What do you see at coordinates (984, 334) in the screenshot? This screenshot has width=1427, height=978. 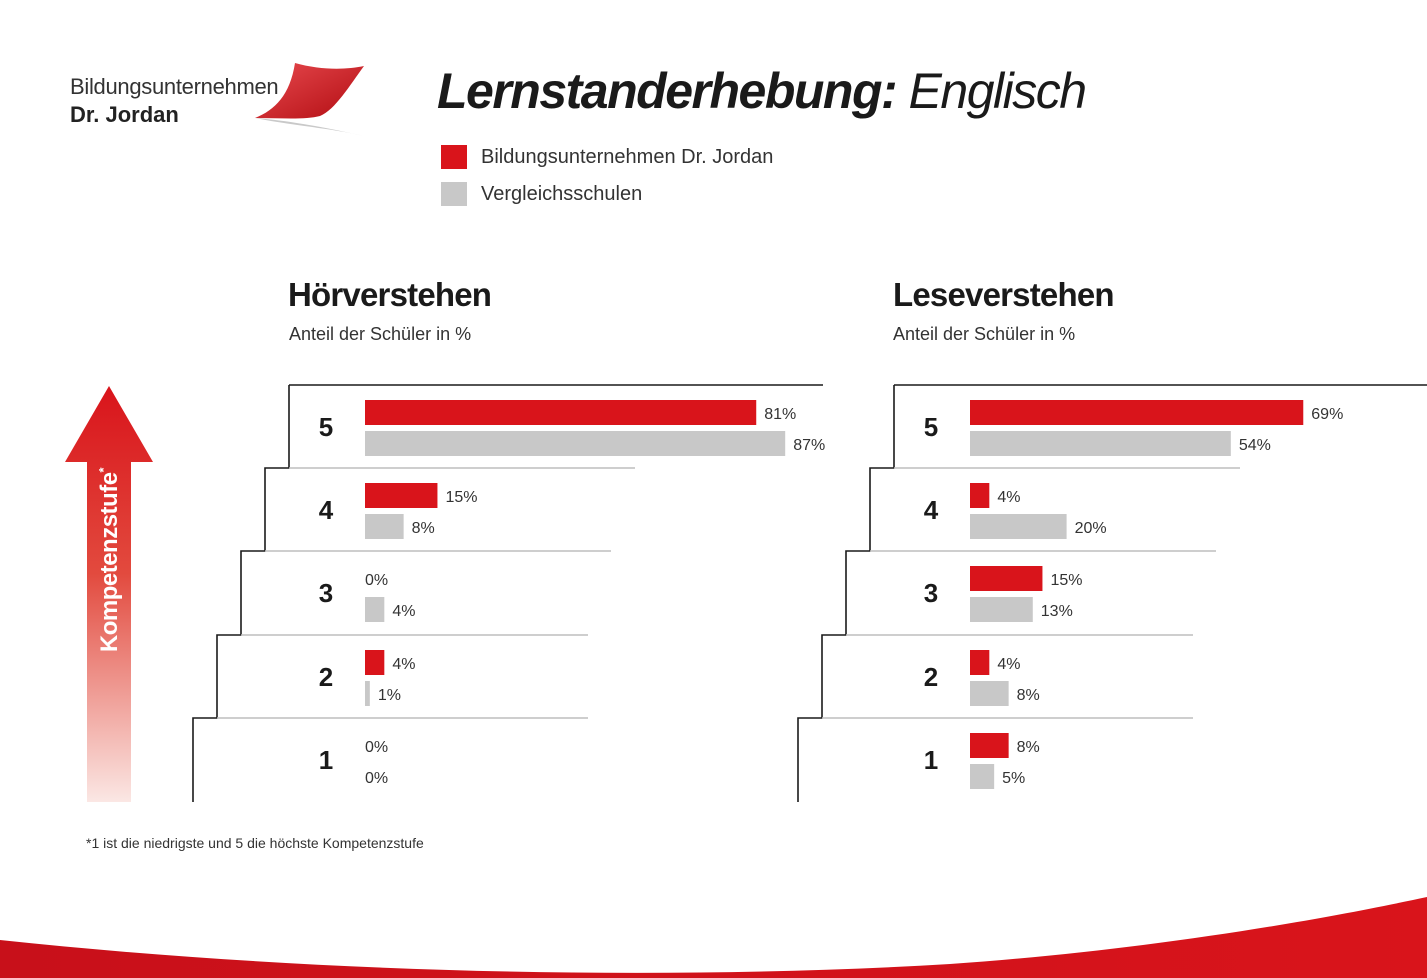 I see `chart-subtitle-leseverstehen: Anteil der Schüler in %` at bounding box center [984, 334].